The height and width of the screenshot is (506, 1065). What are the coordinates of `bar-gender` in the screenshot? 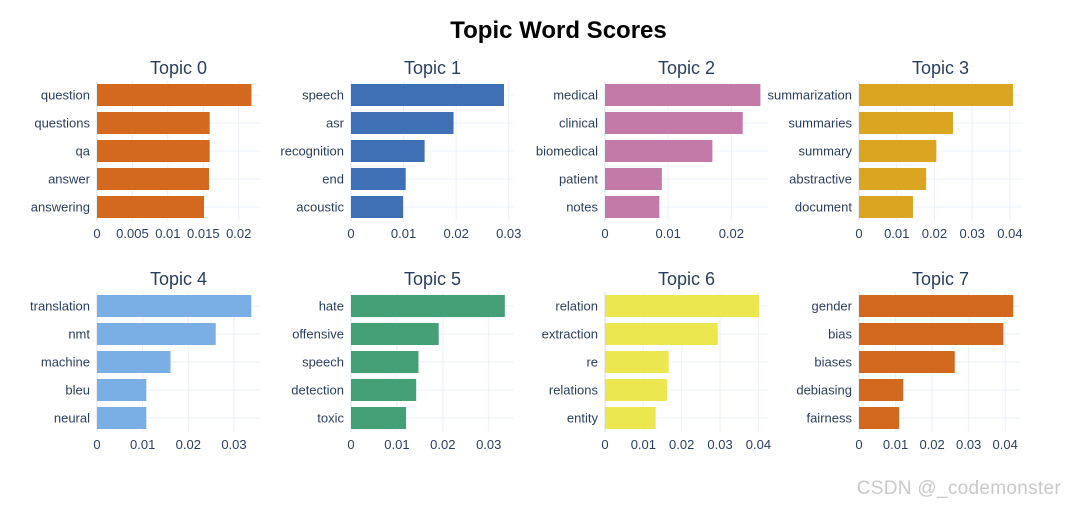 It's located at (936, 306).